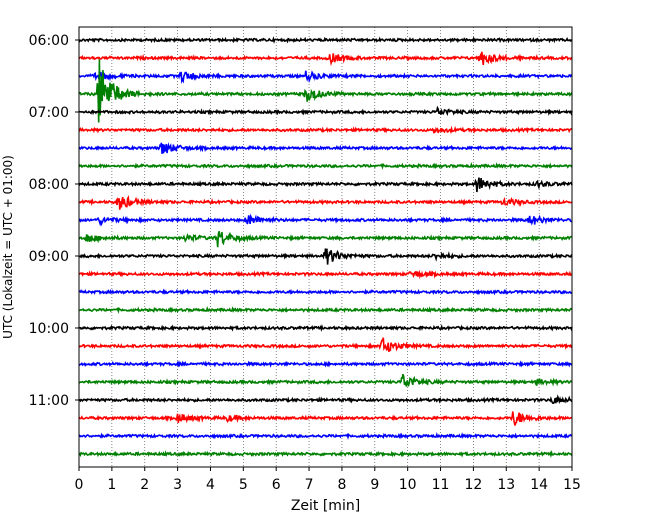 The width and height of the screenshot is (650, 520). I want to click on y-tick-label: 08:00, so click(49, 185).